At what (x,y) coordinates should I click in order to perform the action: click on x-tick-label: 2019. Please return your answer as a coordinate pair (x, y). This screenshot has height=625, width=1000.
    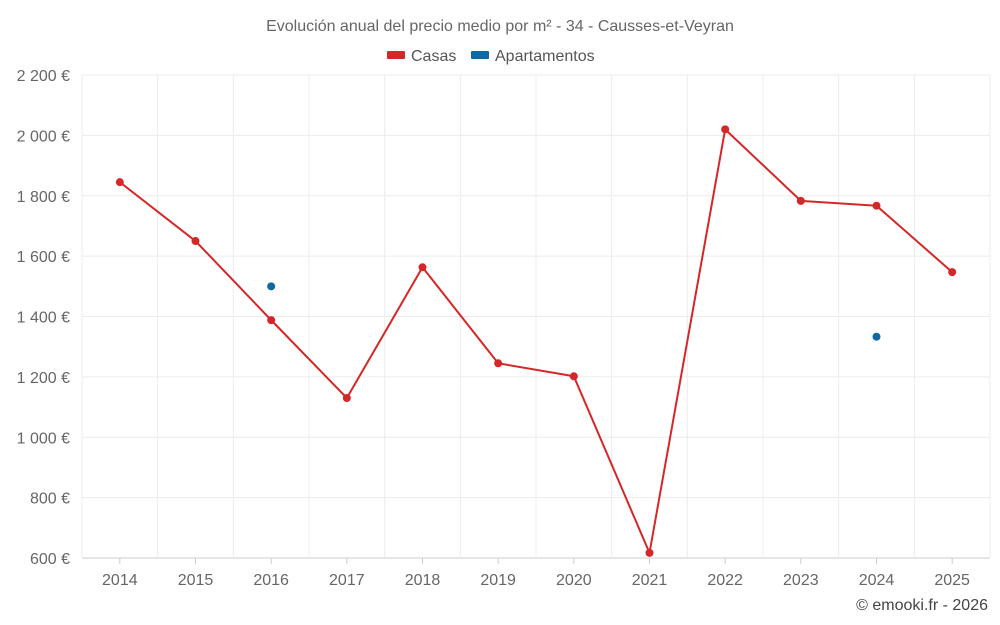
    Looking at the image, I should click on (498, 580).